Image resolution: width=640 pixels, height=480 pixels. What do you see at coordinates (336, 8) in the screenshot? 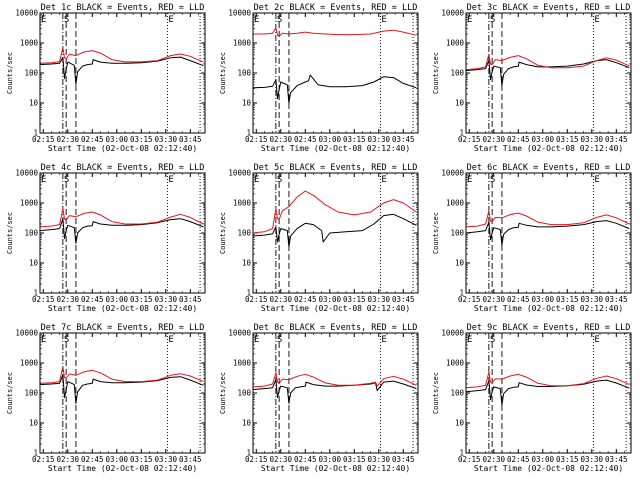
I see `panel-title: Det 2c BLACK = Events, RED = LLD` at bounding box center [336, 8].